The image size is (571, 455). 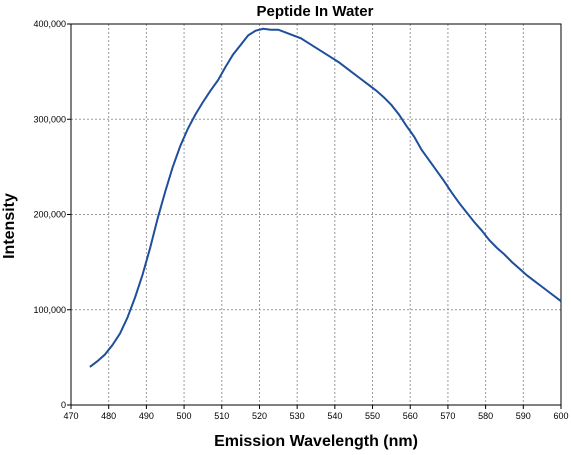 I want to click on x-tick-label: 530, so click(x=297, y=416).